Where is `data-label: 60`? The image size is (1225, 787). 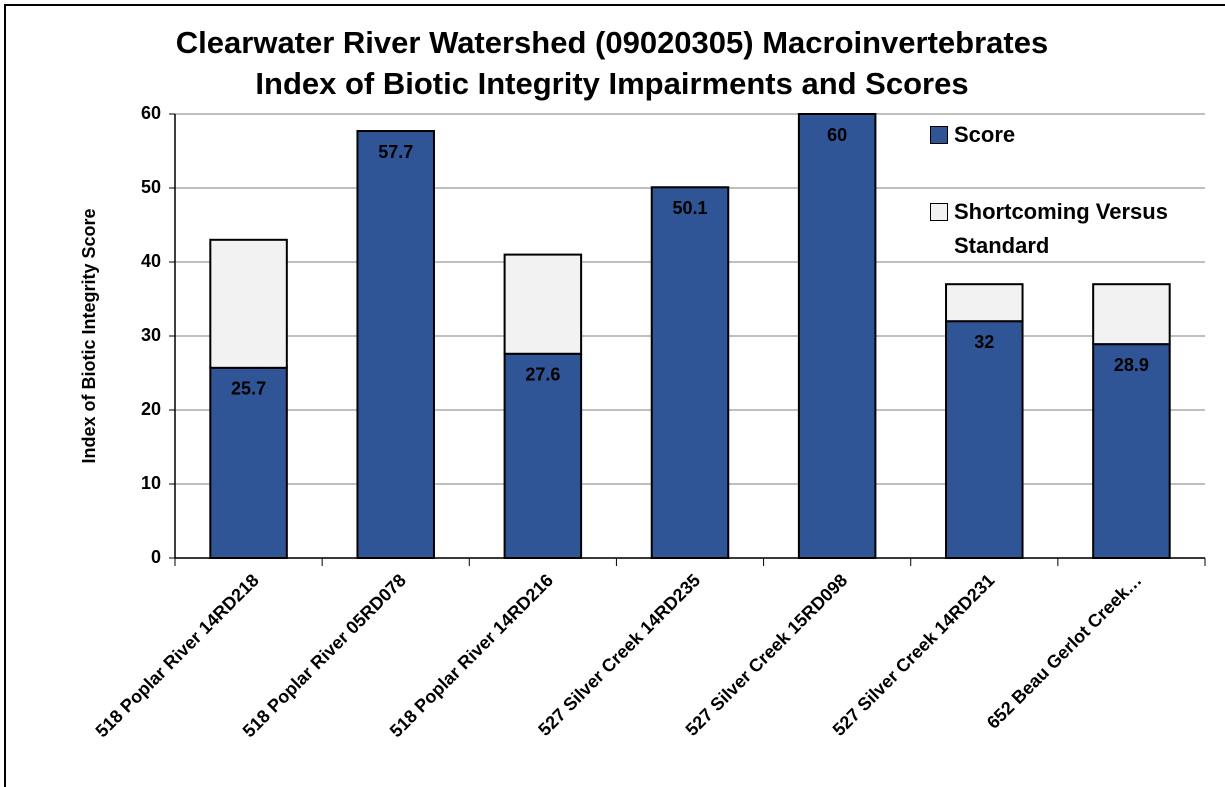
data-label: 60 is located at coordinates (837, 135).